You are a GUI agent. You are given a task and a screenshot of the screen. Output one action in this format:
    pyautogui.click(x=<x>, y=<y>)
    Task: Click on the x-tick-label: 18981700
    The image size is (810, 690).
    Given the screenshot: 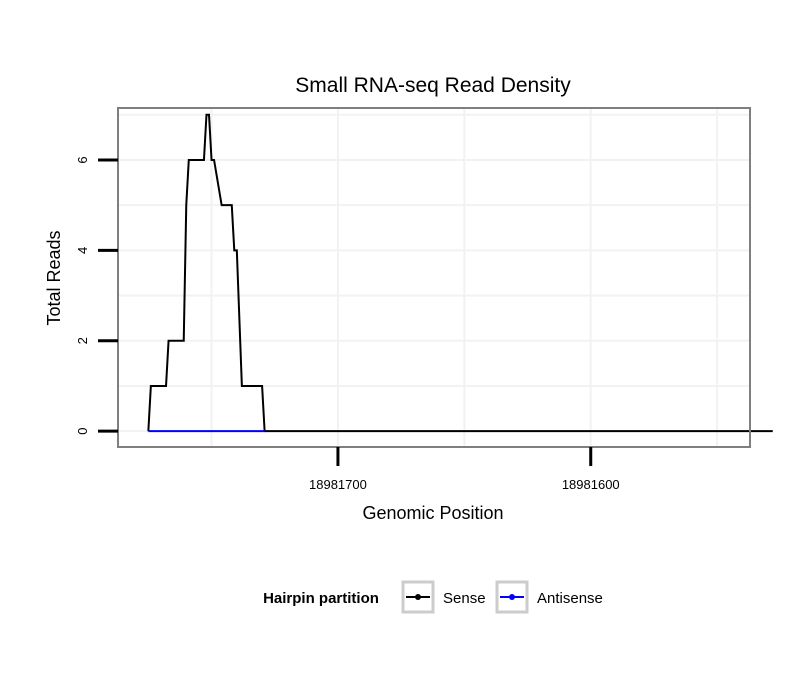 What is the action you would take?
    pyautogui.click(x=338, y=484)
    